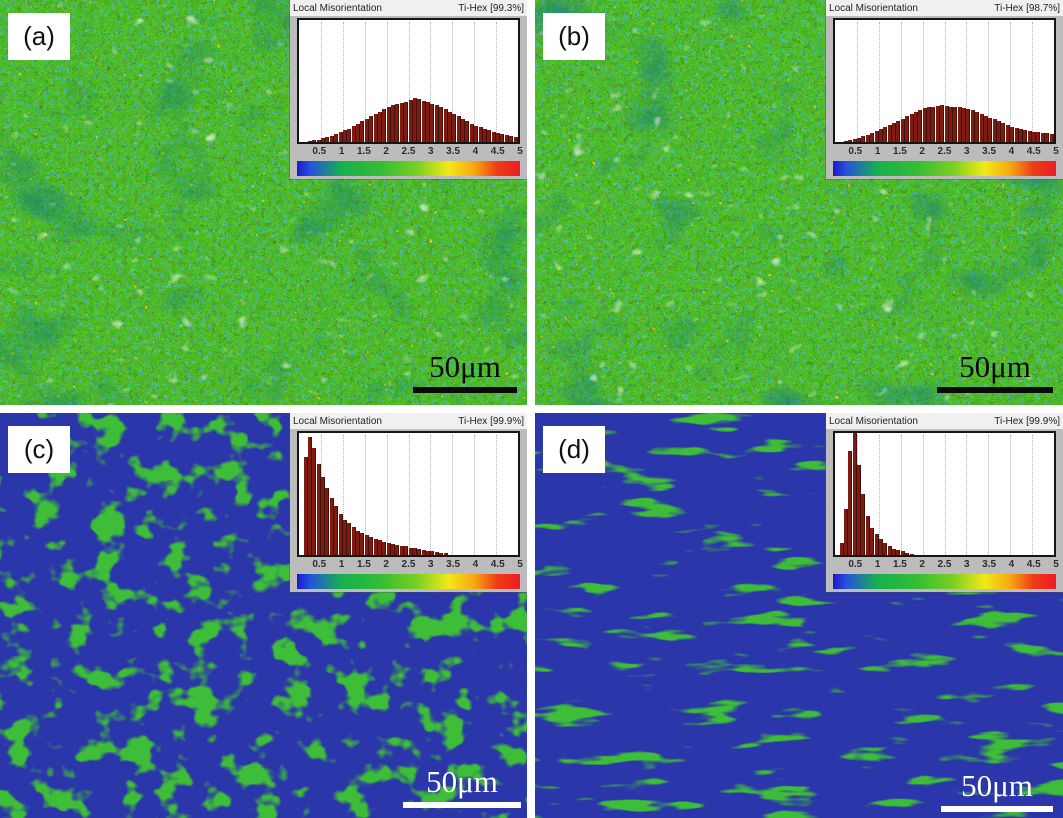 The image size is (1063, 818). What do you see at coordinates (574, 449) in the screenshot?
I see `panel-label-box: (d)` at bounding box center [574, 449].